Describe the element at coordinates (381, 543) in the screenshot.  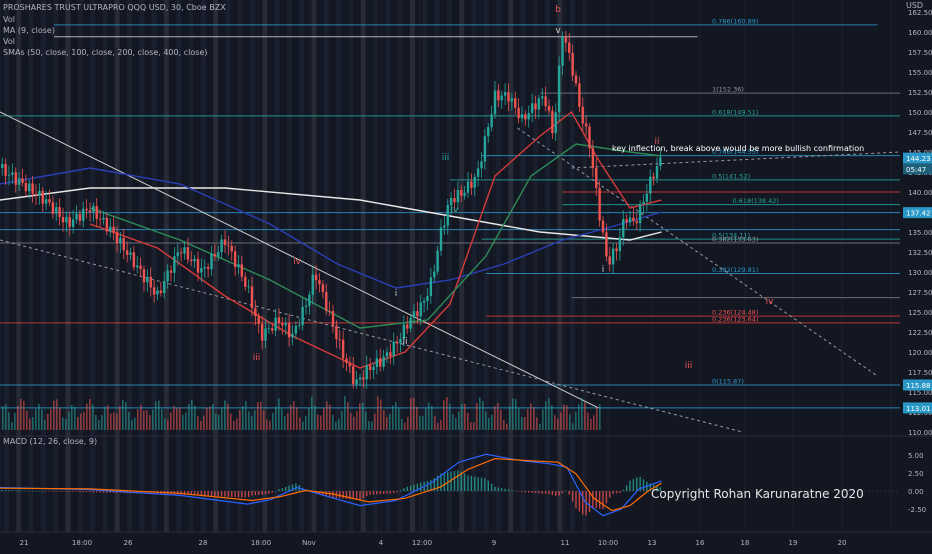
I see `x-tick-label: 4` at that location.